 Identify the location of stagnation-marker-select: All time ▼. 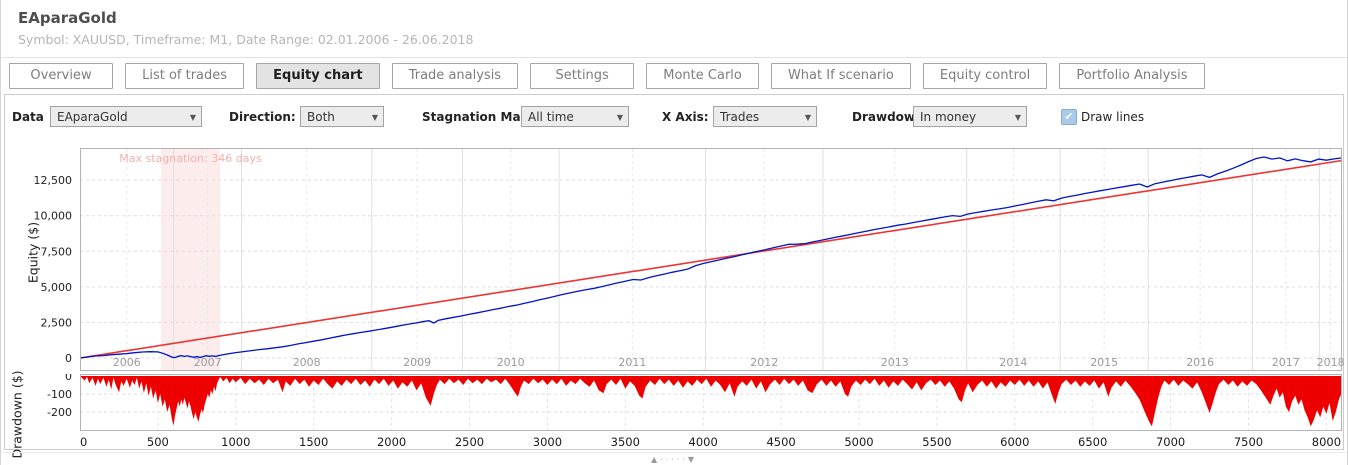
(575, 116).